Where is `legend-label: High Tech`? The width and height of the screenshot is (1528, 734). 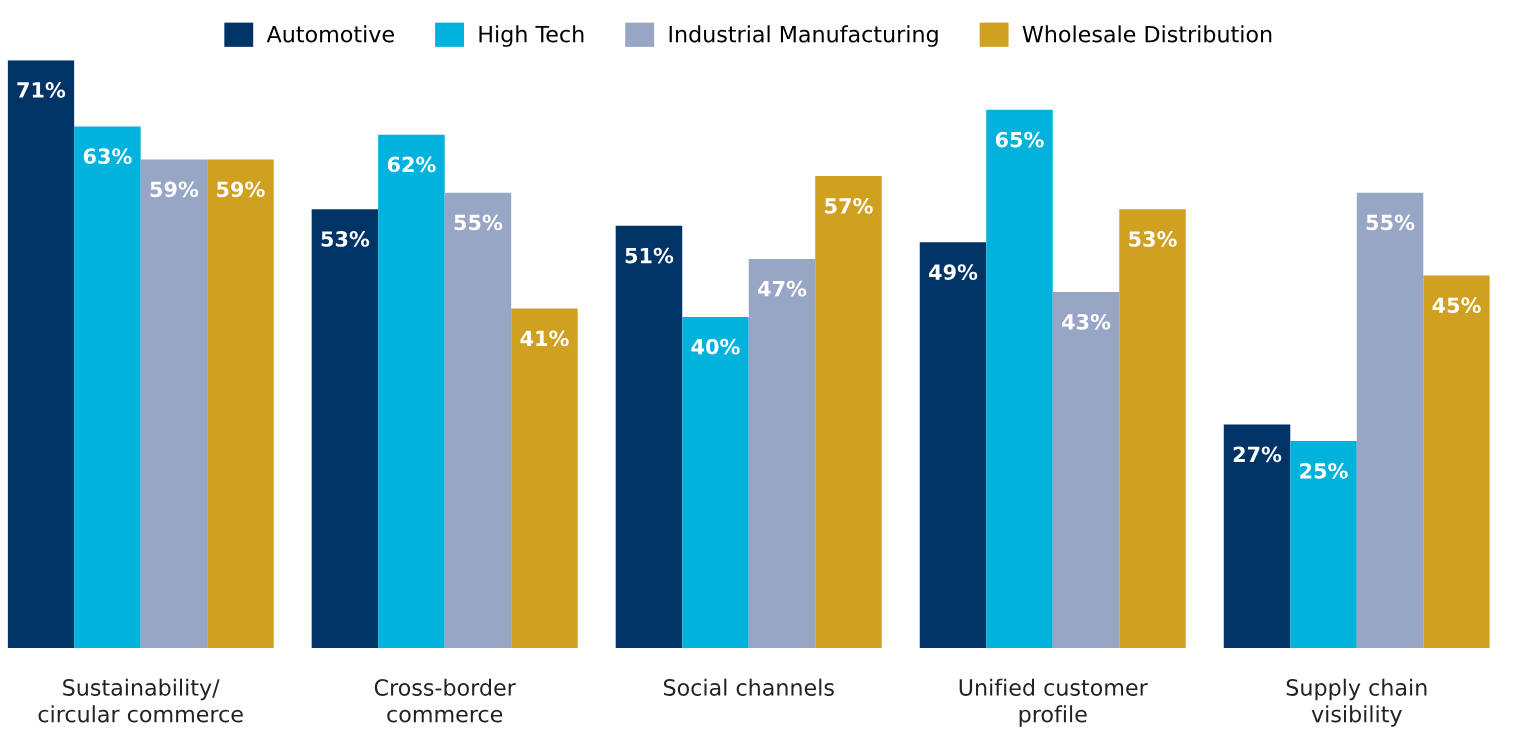 legend-label: High Tech is located at coordinates (531, 36).